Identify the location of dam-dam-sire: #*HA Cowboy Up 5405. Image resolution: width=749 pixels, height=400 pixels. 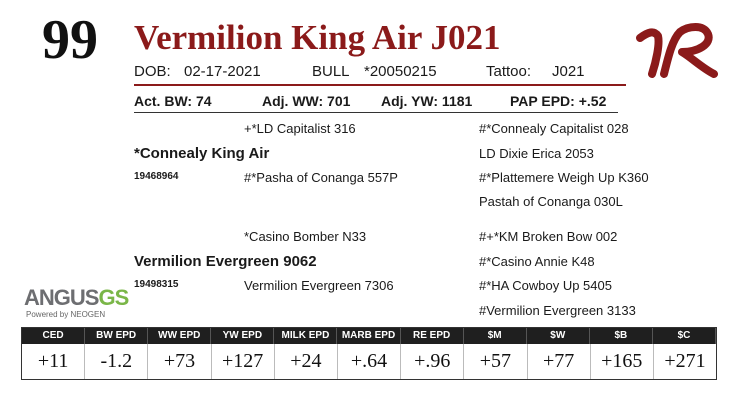
(545, 285).